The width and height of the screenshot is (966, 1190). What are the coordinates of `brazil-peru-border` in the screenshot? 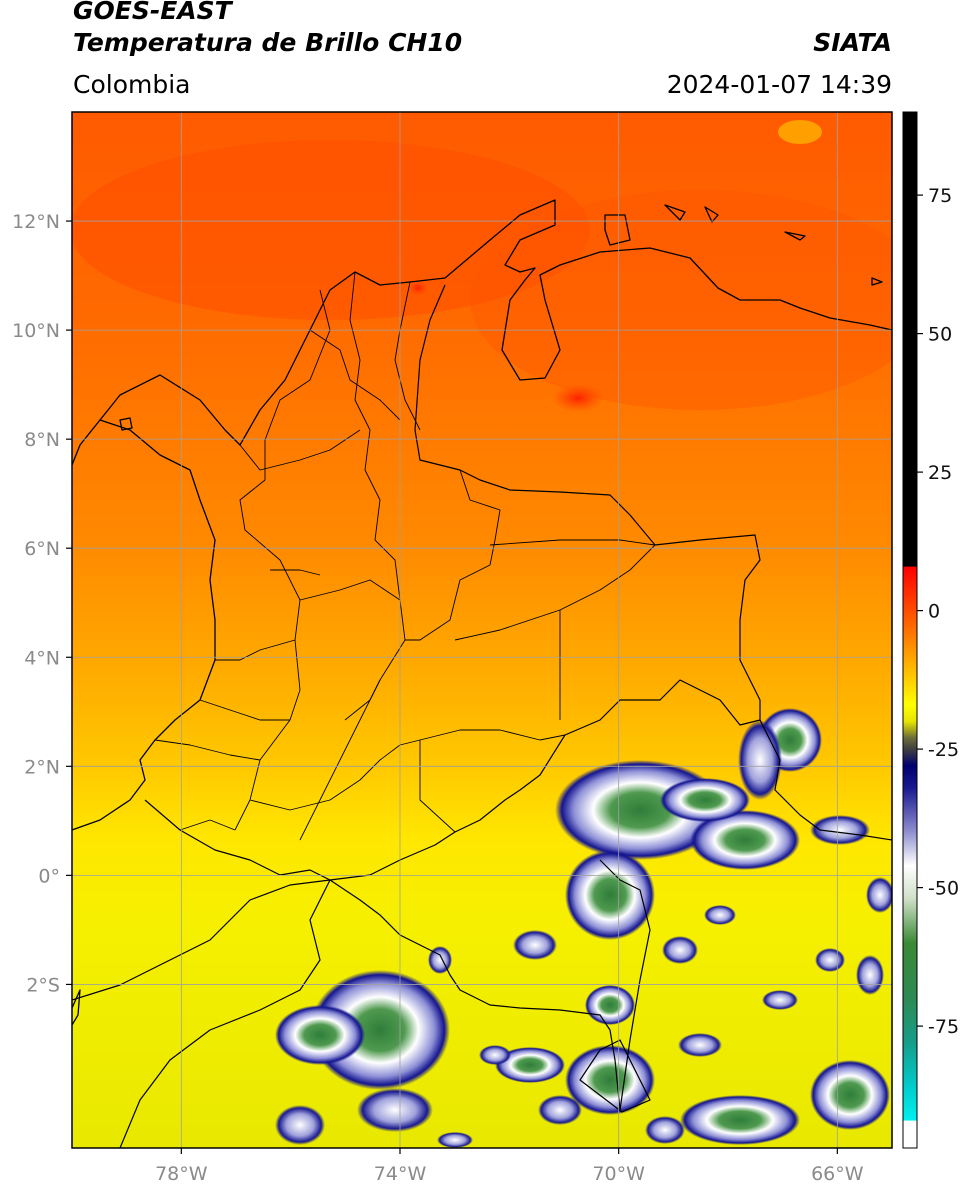 It's located at (625, 985).